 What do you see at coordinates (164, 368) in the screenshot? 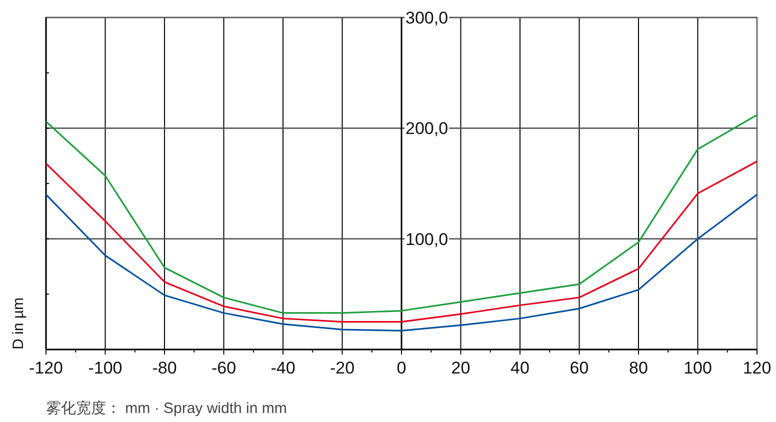
I see `x-tick-label: -80` at bounding box center [164, 368].